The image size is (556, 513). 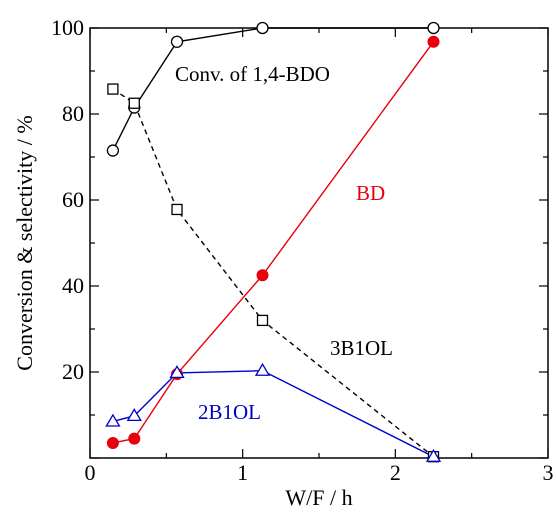 I want to click on x-axis-title: W/F / h, so click(x=318, y=497).